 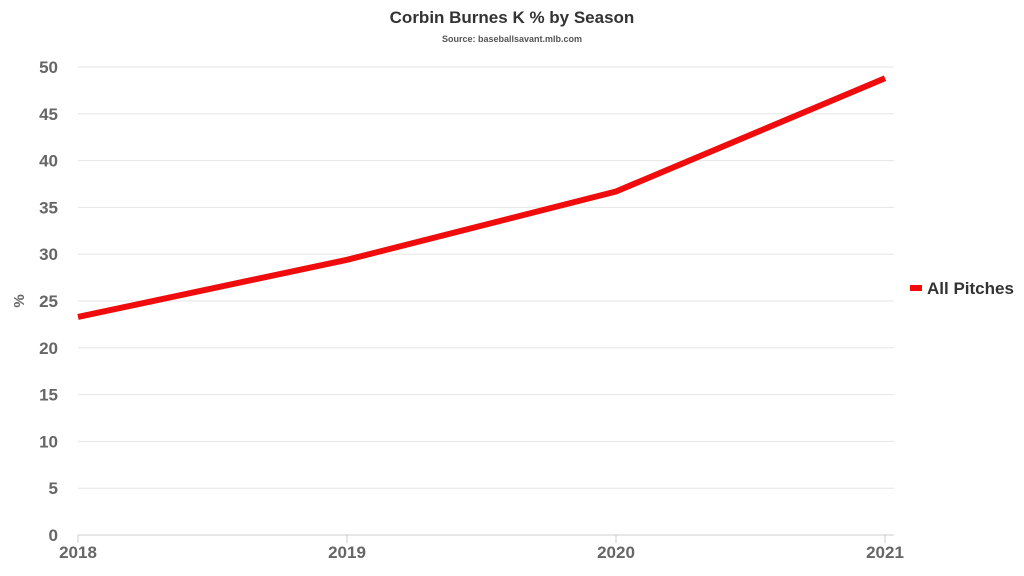 What do you see at coordinates (512, 39) in the screenshot?
I see `chart-subtitle: Source: baseballsavant.mlb.com` at bounding box center [512, 39].